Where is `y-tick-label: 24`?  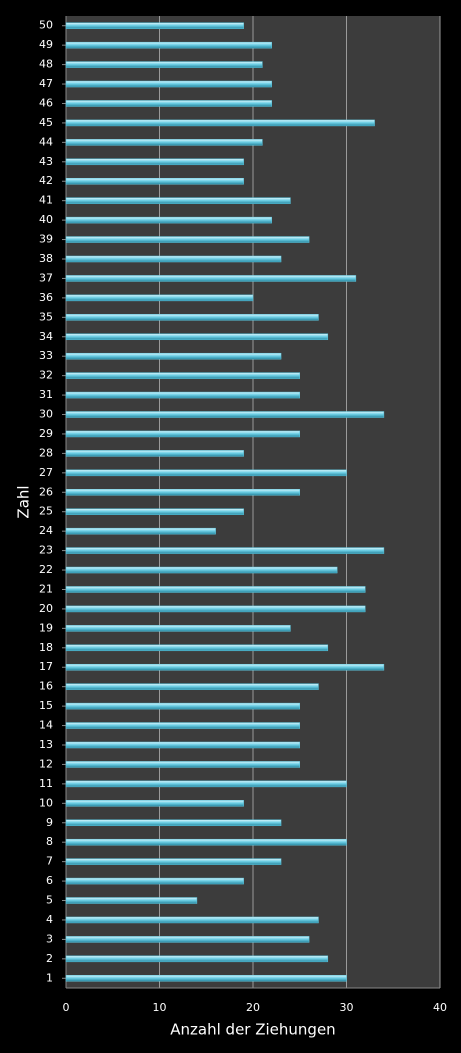
y-tick-label: 24 is located at coordinates (46, 530).